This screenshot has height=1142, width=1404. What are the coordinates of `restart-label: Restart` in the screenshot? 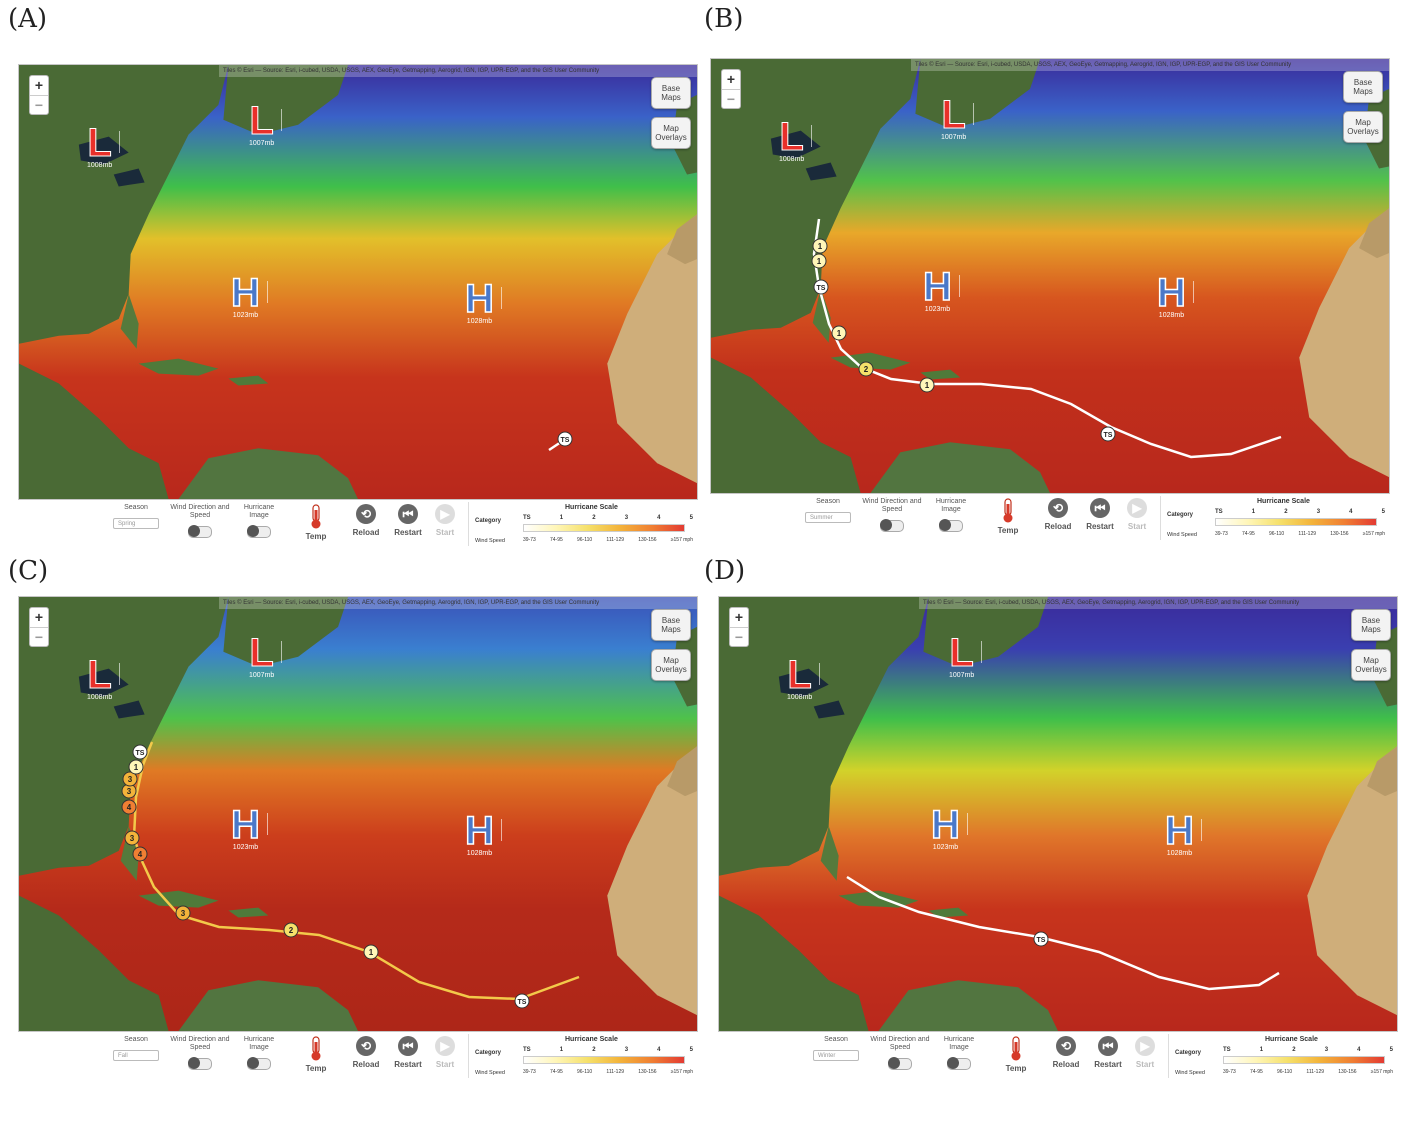 It's located at (408, 1064).